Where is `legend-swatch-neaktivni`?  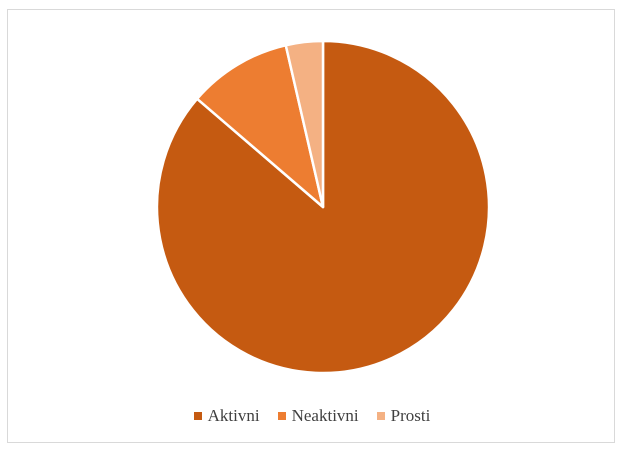
legend-swatch-neaktivni is located at coordinates (281, 416).